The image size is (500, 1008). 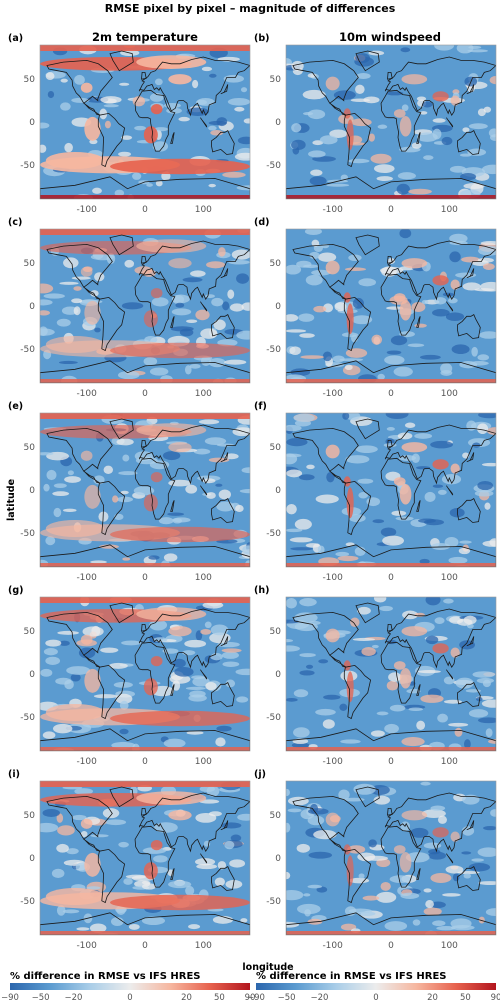 What do you see at coordinates (41, 998) in the screenshot?
I see `colorbar-tick-label: −50` at bounding box center [41, 998].